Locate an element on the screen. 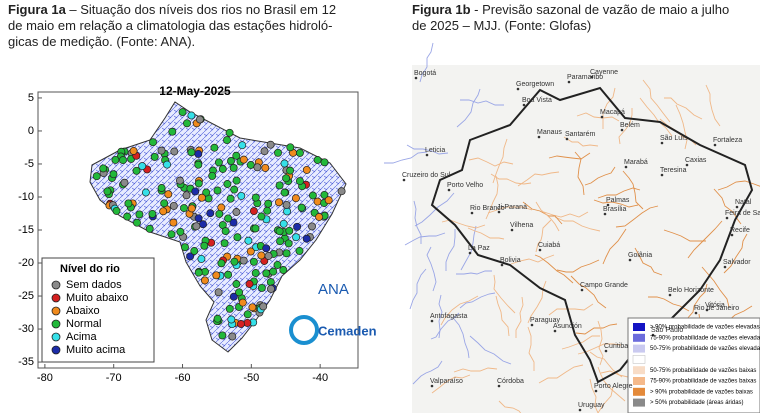 The image size is (760, 413). city-label: Bogotá is located at coordinates (425, 73).